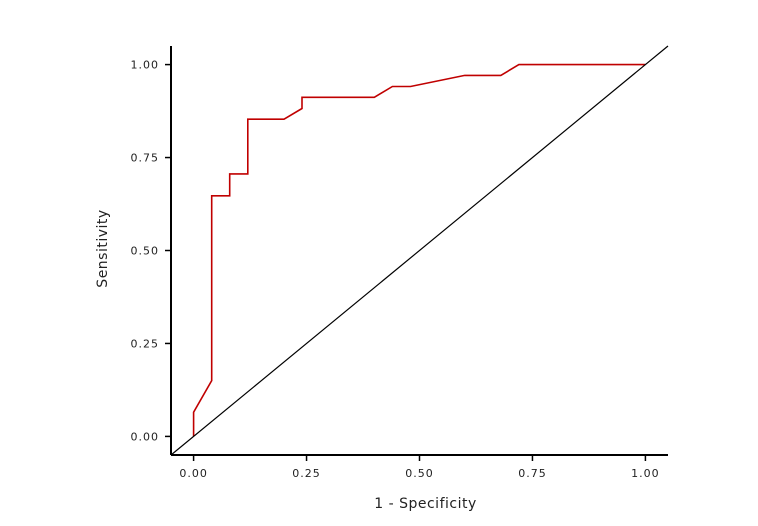 The height and width of the screenshot is (526, 758). What do you see at coordinates (145, 158) in the screenshot?
I see `y-tick-label: 0.75` at bounding box center [145, 158].